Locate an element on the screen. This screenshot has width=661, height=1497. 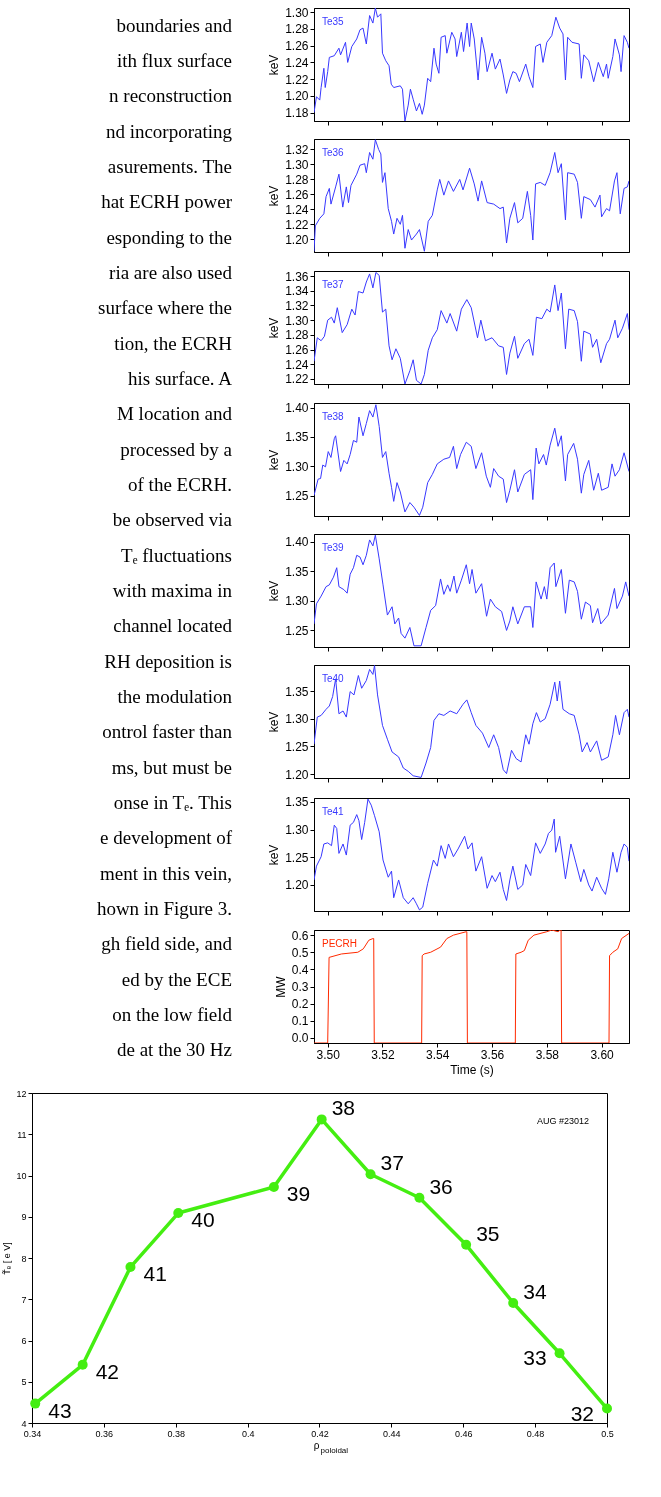
annotation: 35 is located at coordinates (488, 1233).